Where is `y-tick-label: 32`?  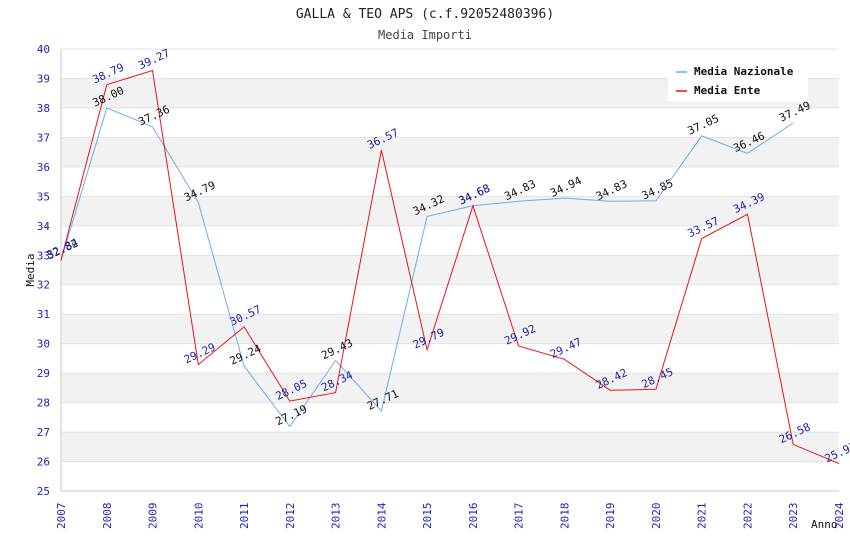
y-tick-label: 32 is located at coordinates (43, 285).